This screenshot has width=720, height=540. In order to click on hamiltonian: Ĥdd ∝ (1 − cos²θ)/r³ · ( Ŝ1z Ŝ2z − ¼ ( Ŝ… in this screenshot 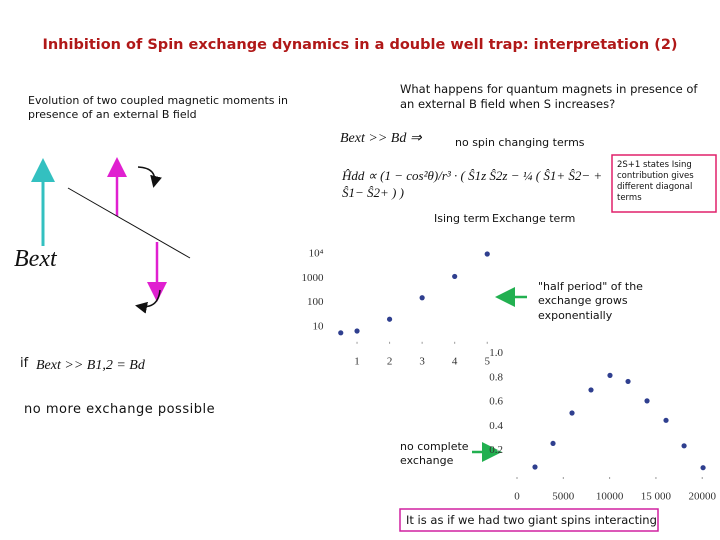, I will do `click(472, 184)`.